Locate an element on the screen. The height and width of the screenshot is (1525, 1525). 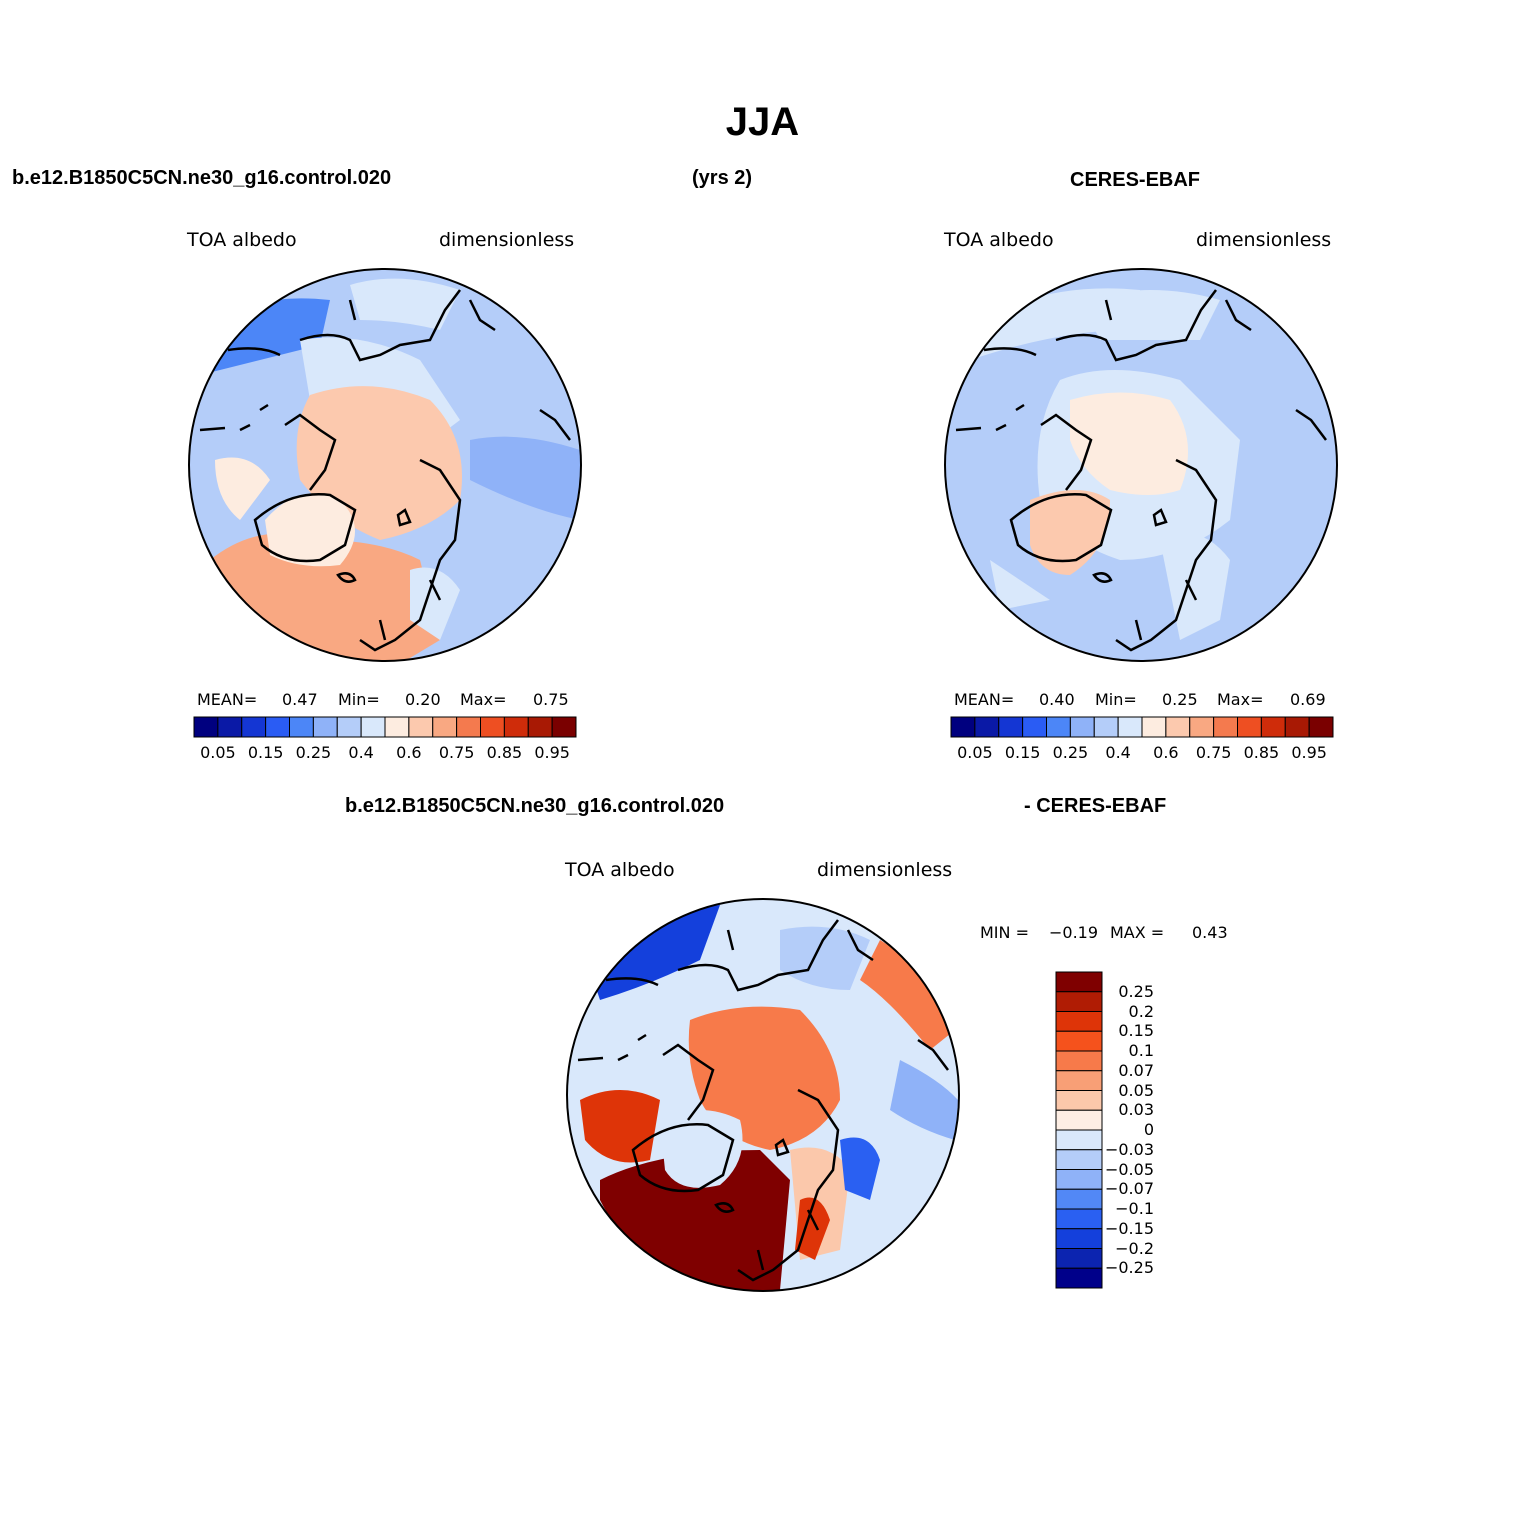
diff-frame is located at coordinates (763, 1095).